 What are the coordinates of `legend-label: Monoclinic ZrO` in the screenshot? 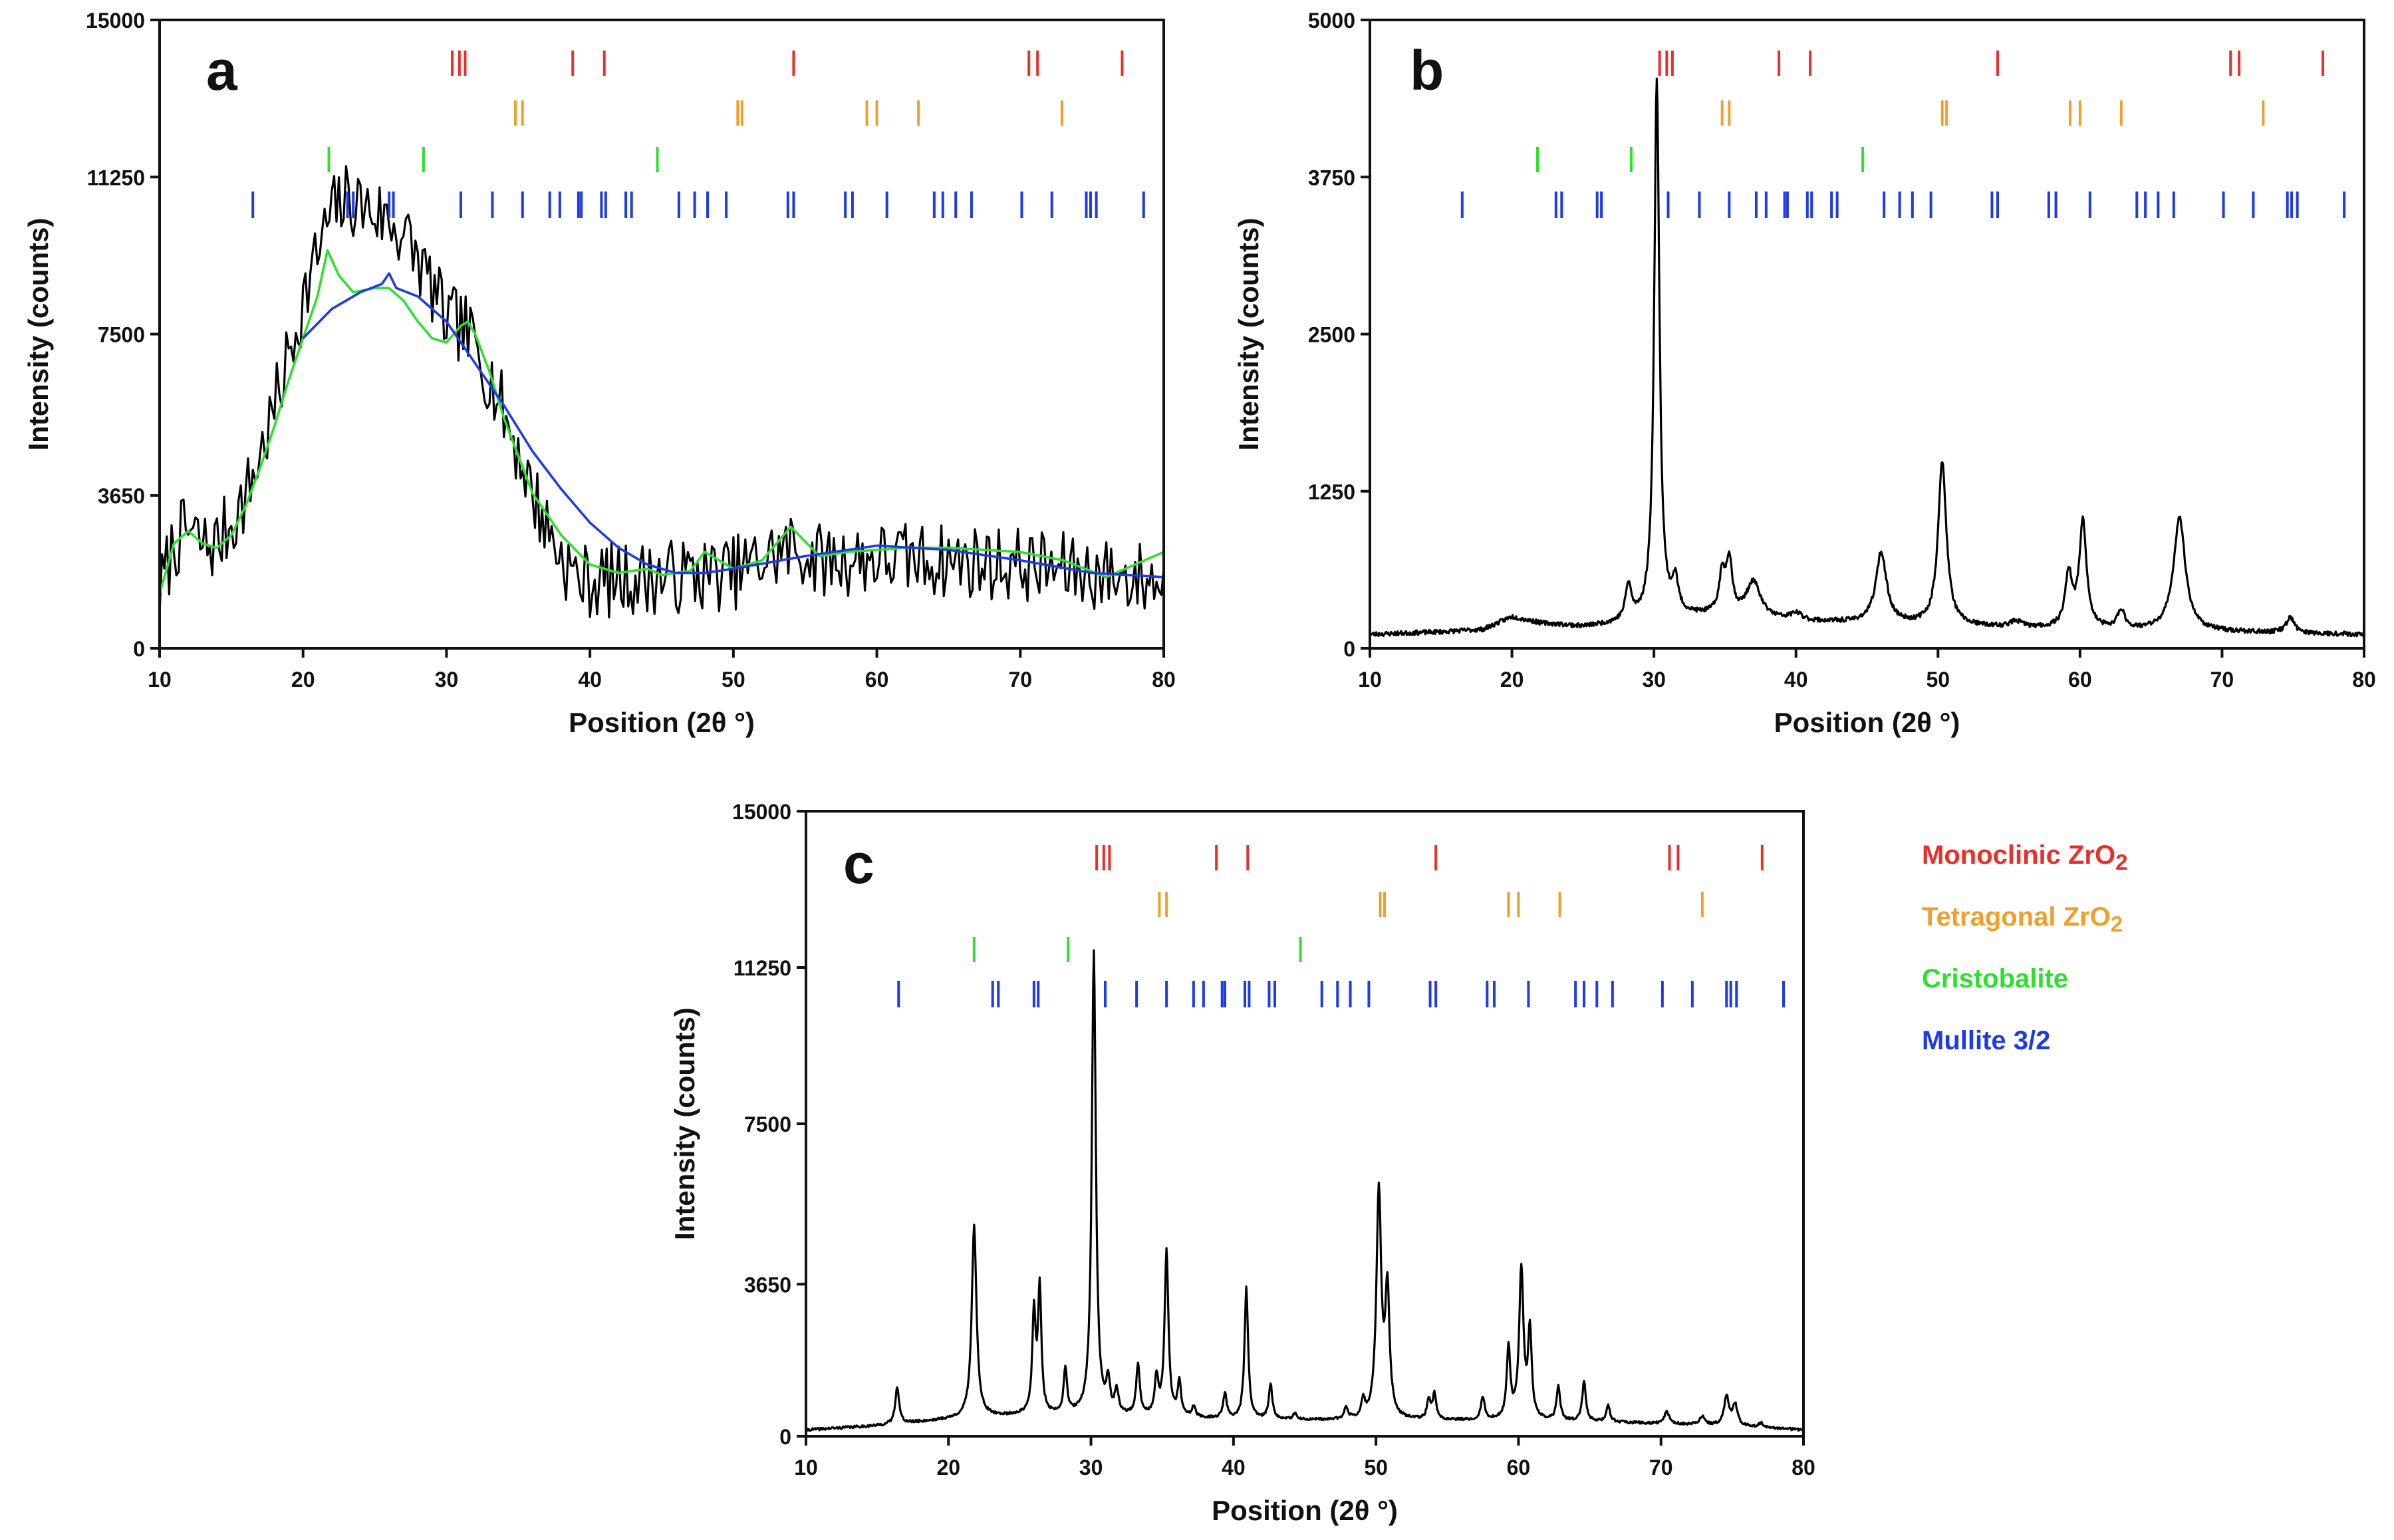 It's located at (2019, 855).